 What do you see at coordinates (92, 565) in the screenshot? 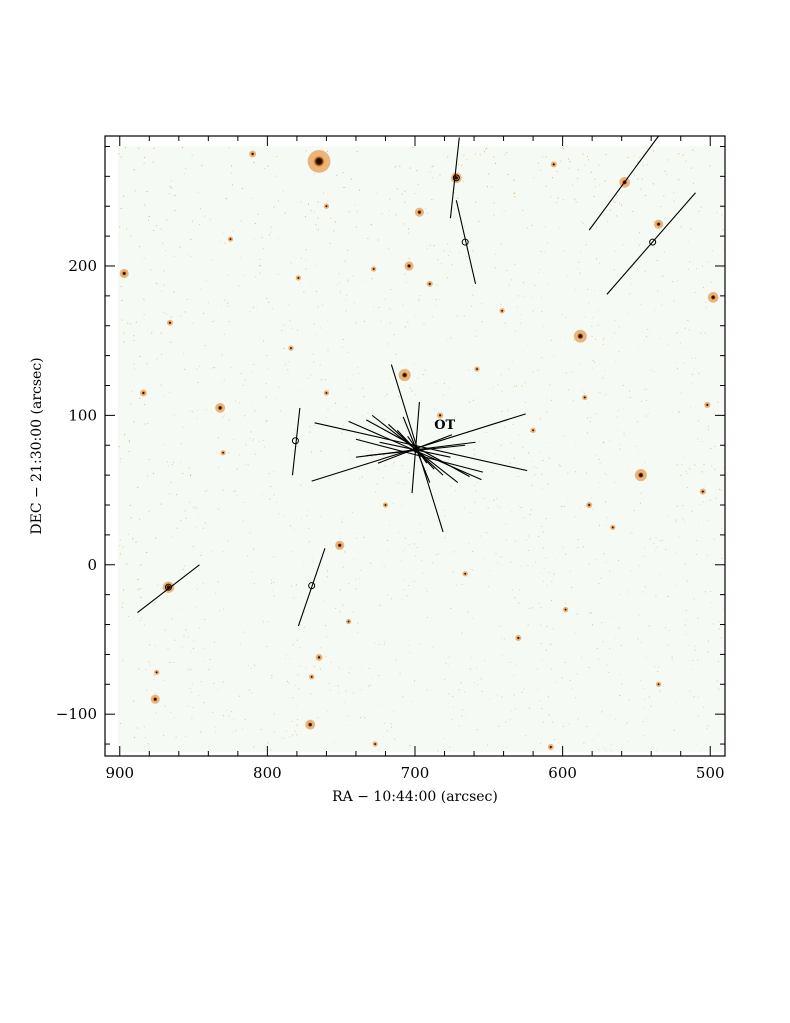
I see `y-tick-label: 0` at bounding box center [92, 565].